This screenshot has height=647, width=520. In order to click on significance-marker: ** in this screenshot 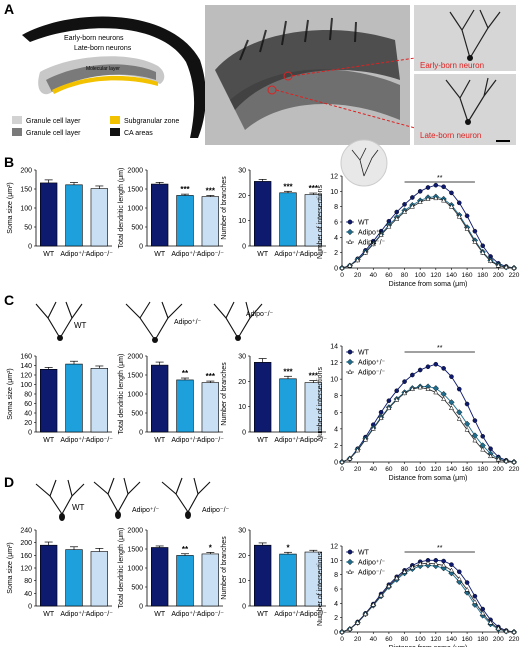, I will do `click(440, 348)`.